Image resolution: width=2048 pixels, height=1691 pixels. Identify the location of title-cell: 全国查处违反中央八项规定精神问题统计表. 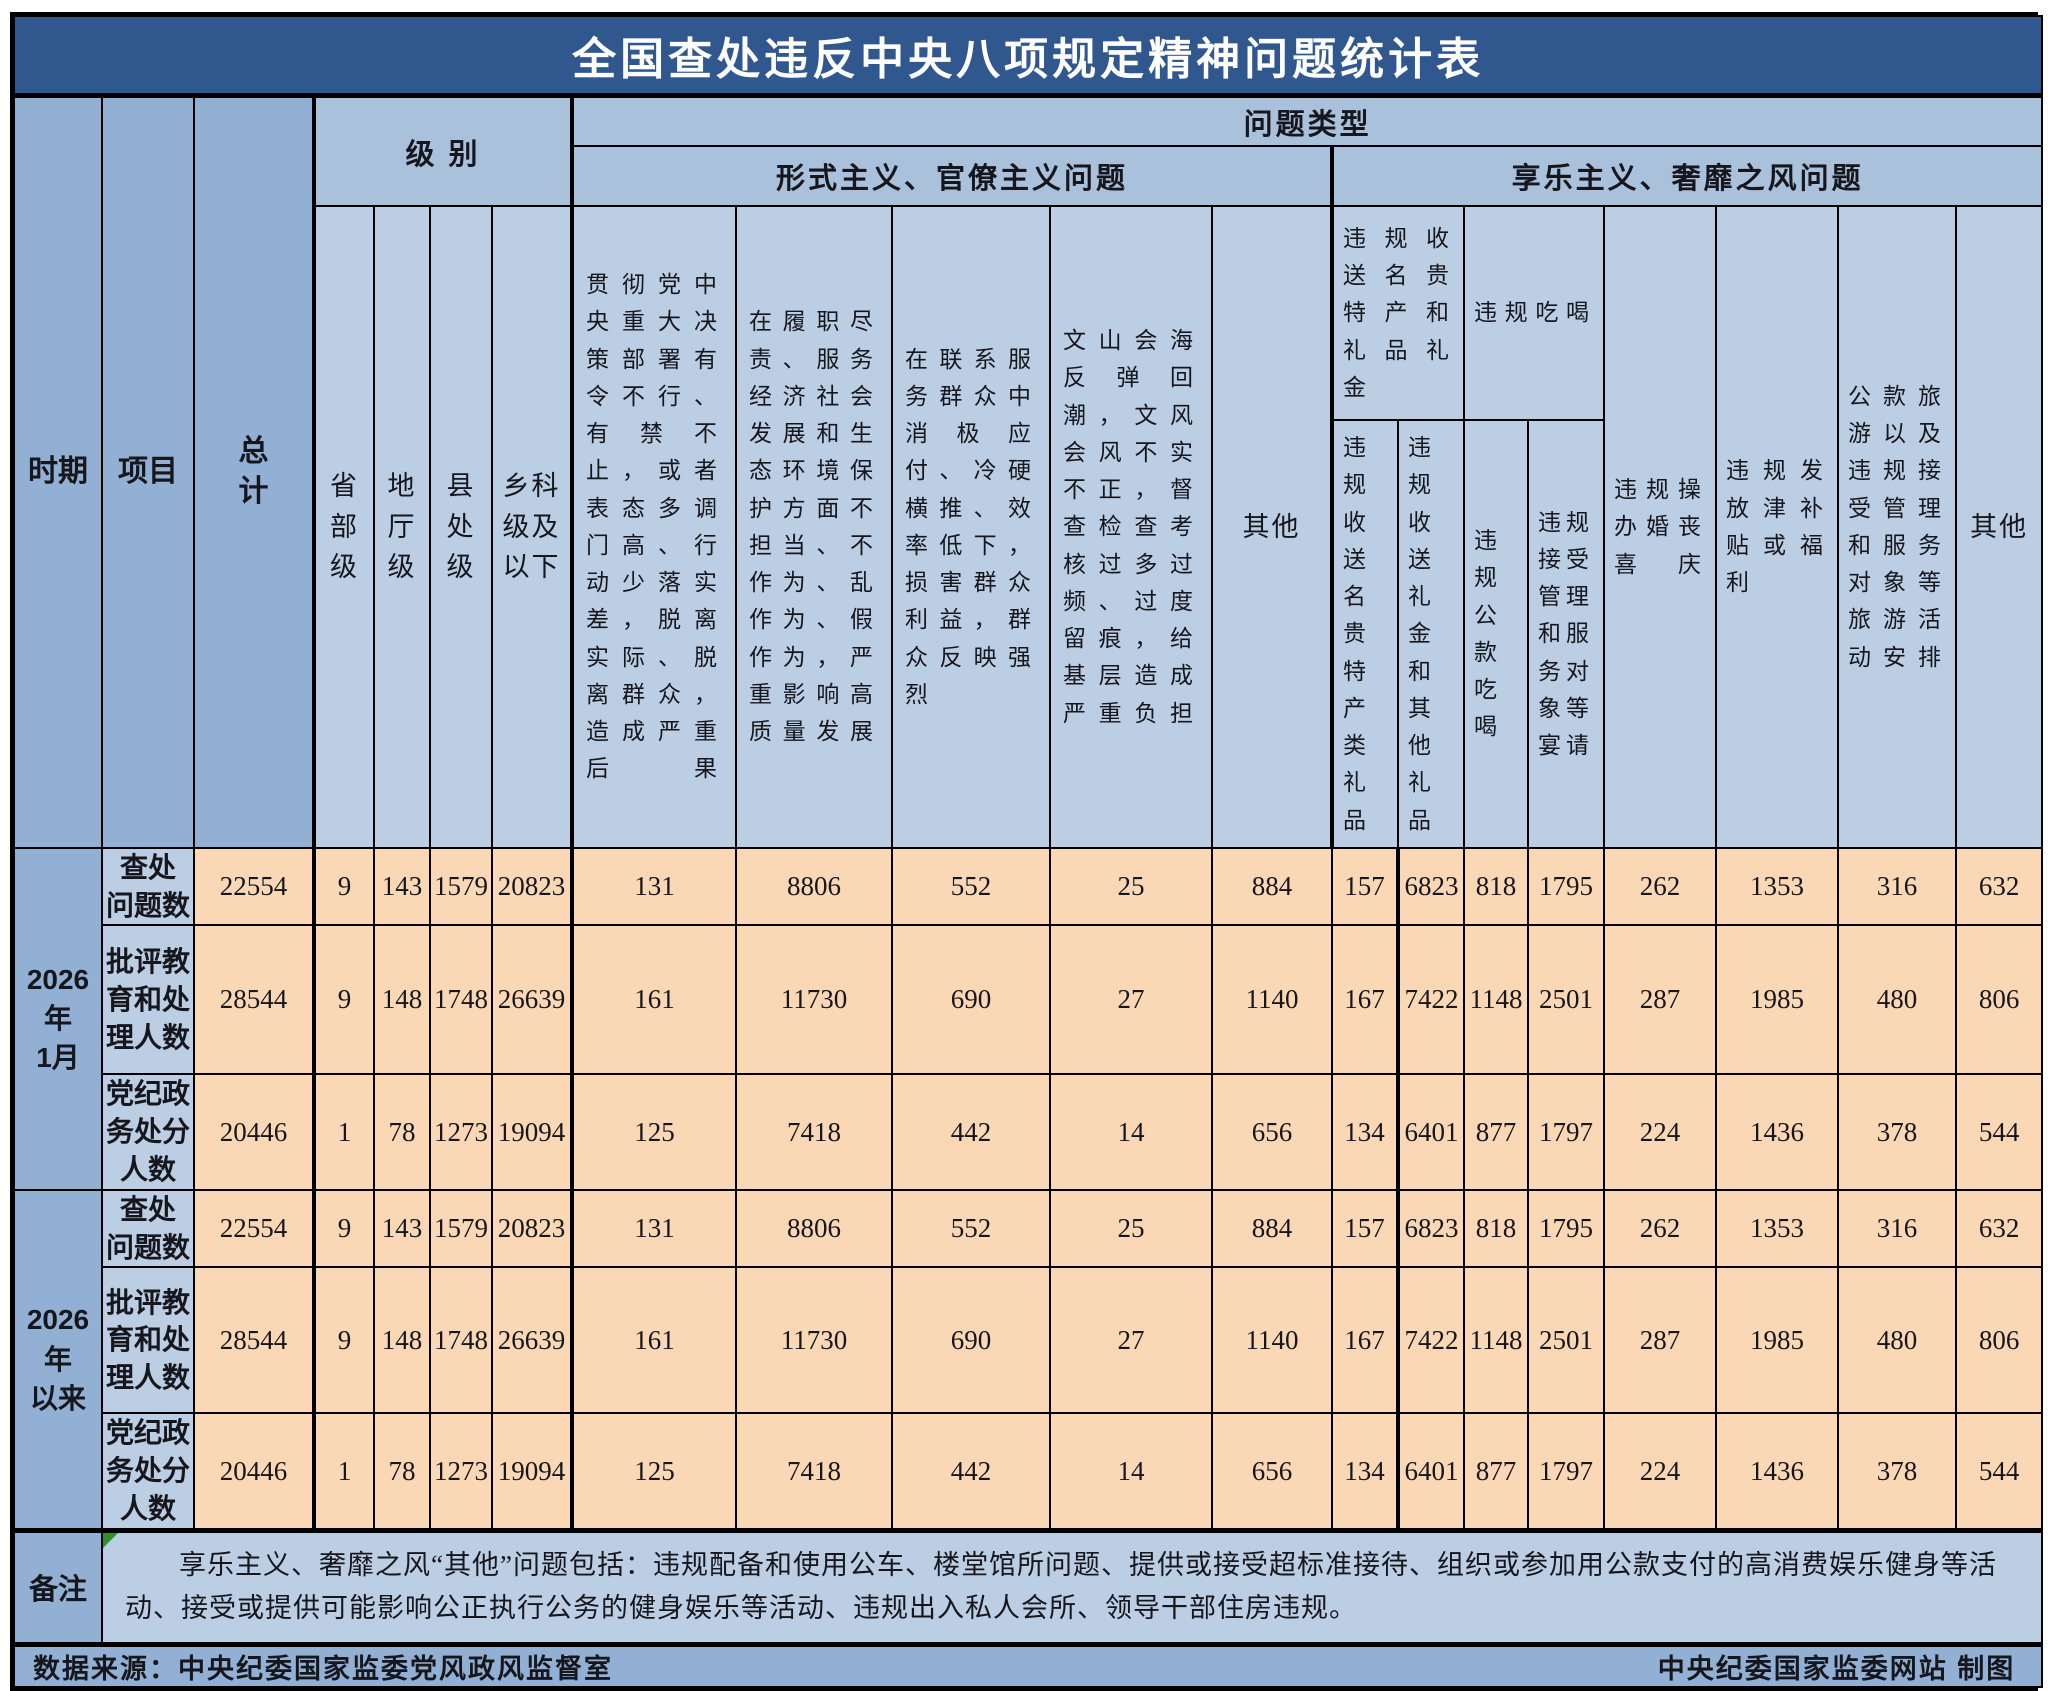
(1028, 56).